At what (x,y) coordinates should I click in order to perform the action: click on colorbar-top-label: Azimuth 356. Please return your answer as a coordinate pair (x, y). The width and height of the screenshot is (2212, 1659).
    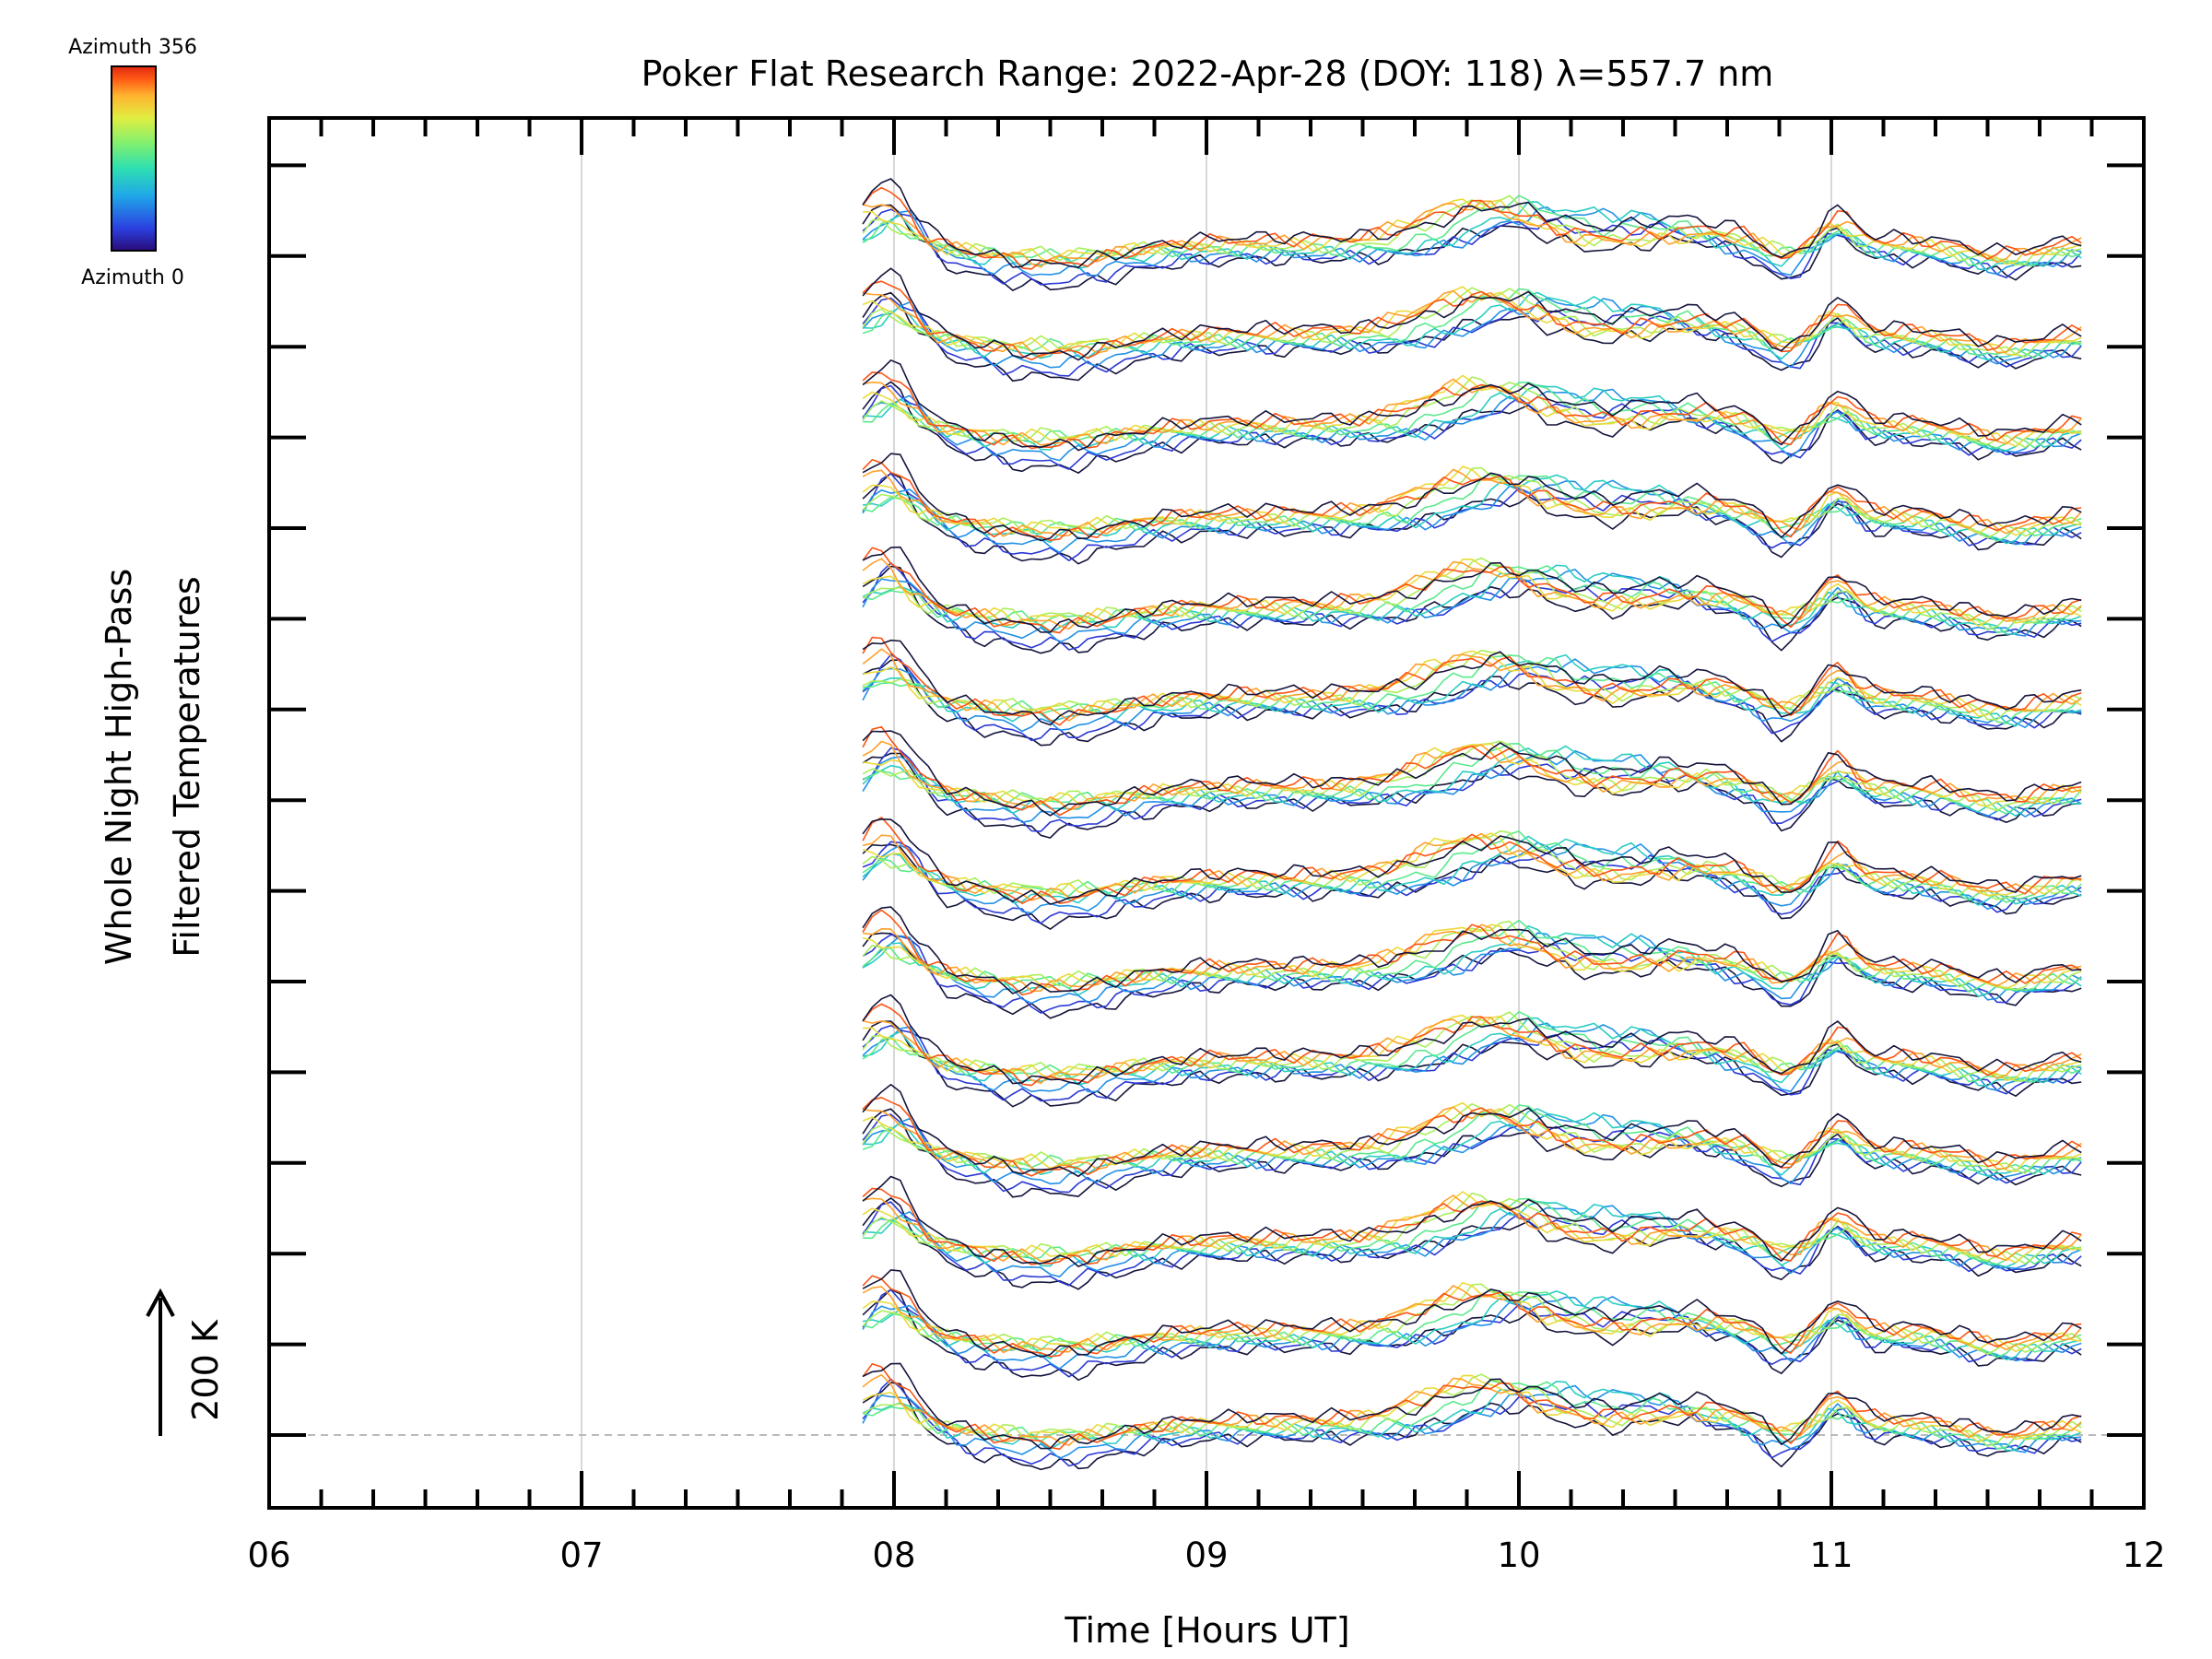
    Looking at the image, I should click on (132, 47).